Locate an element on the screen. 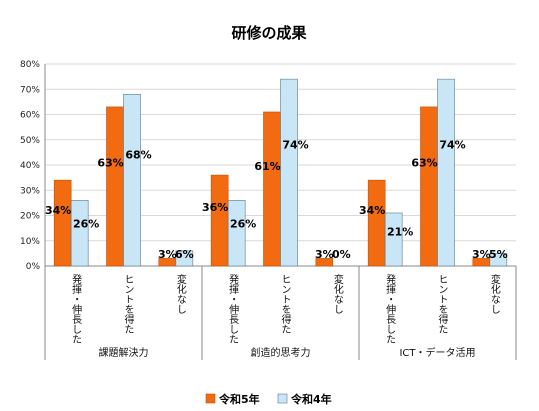 This screenshot has width=539, height=411. legend-label: 令和5年 is located at coordinates (239, 399).